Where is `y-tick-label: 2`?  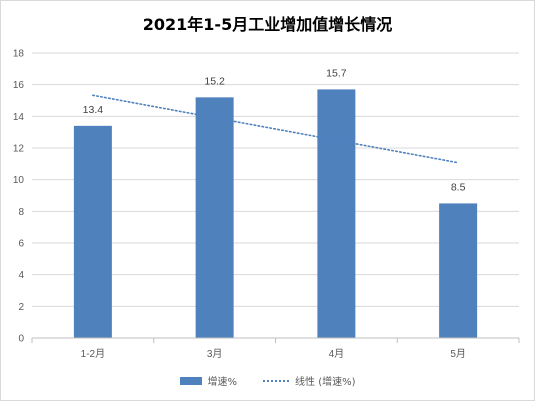
y-tick-label: 2 is located at coordinates (21, 307).